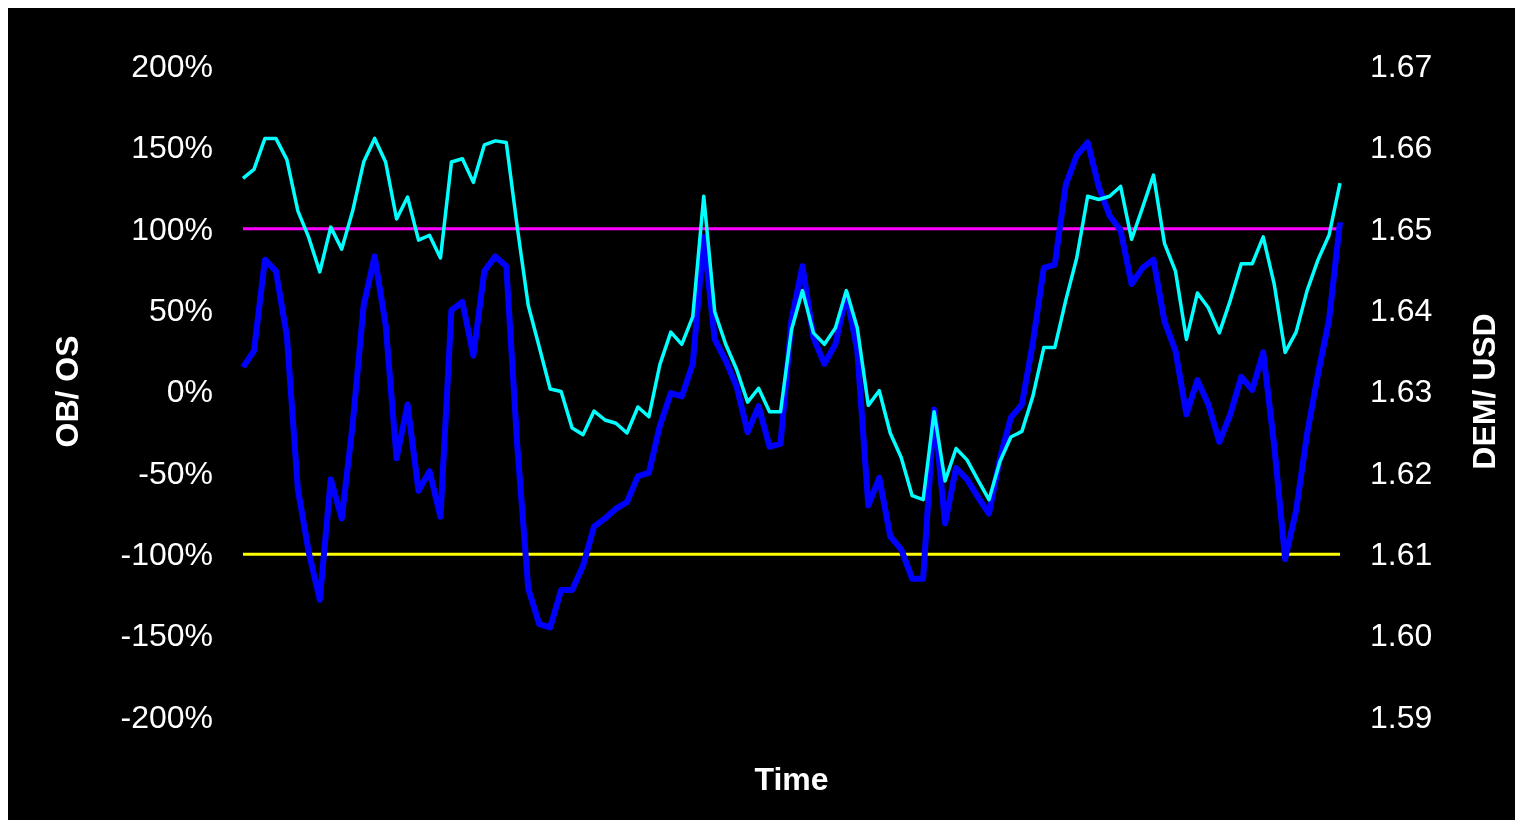  I want to click on y2-tick-label: 1.66, so click(1401, 147).